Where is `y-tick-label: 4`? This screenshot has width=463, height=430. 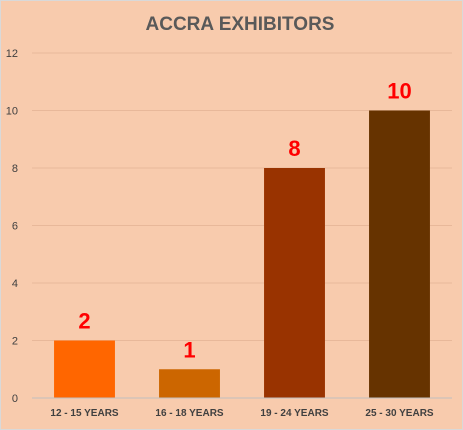
y-tick-label: 4 is located at coordinates (15, 284).